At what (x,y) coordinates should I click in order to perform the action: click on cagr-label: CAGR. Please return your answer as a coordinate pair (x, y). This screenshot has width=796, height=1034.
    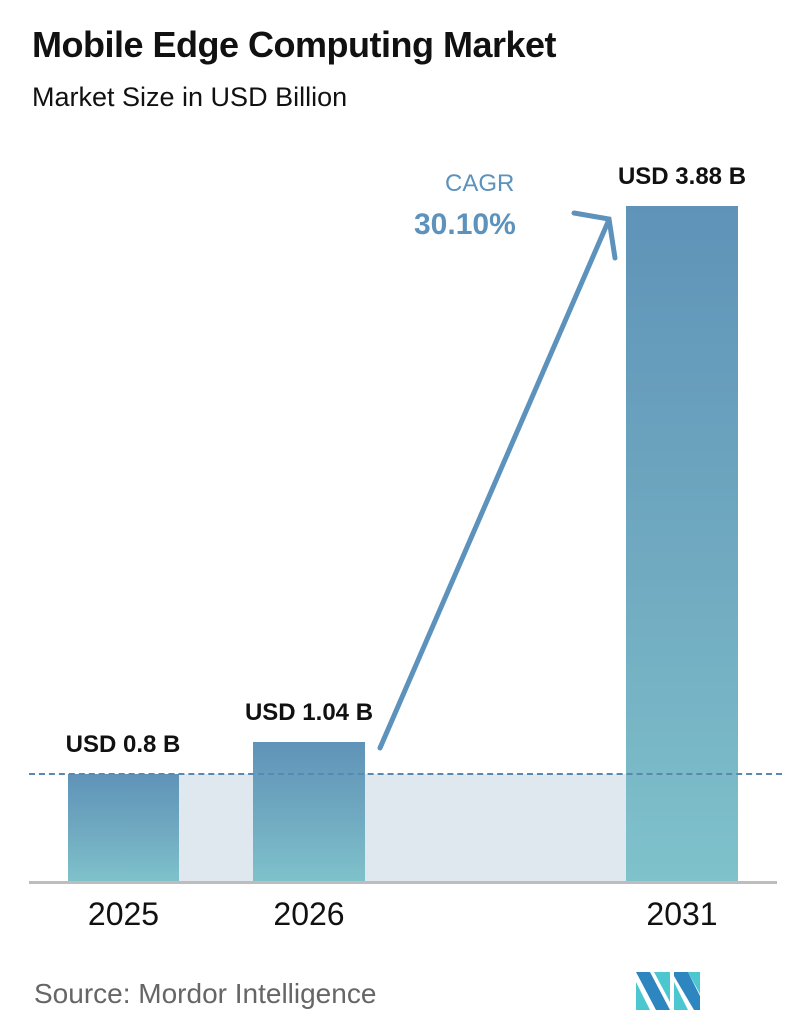
    Looking at the image, I should click on (480, 183).